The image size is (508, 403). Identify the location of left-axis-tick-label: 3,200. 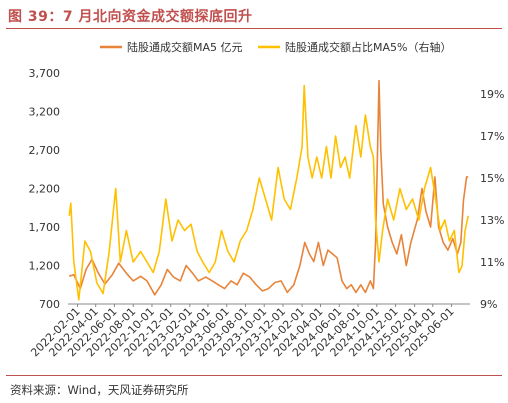
(45, 112).